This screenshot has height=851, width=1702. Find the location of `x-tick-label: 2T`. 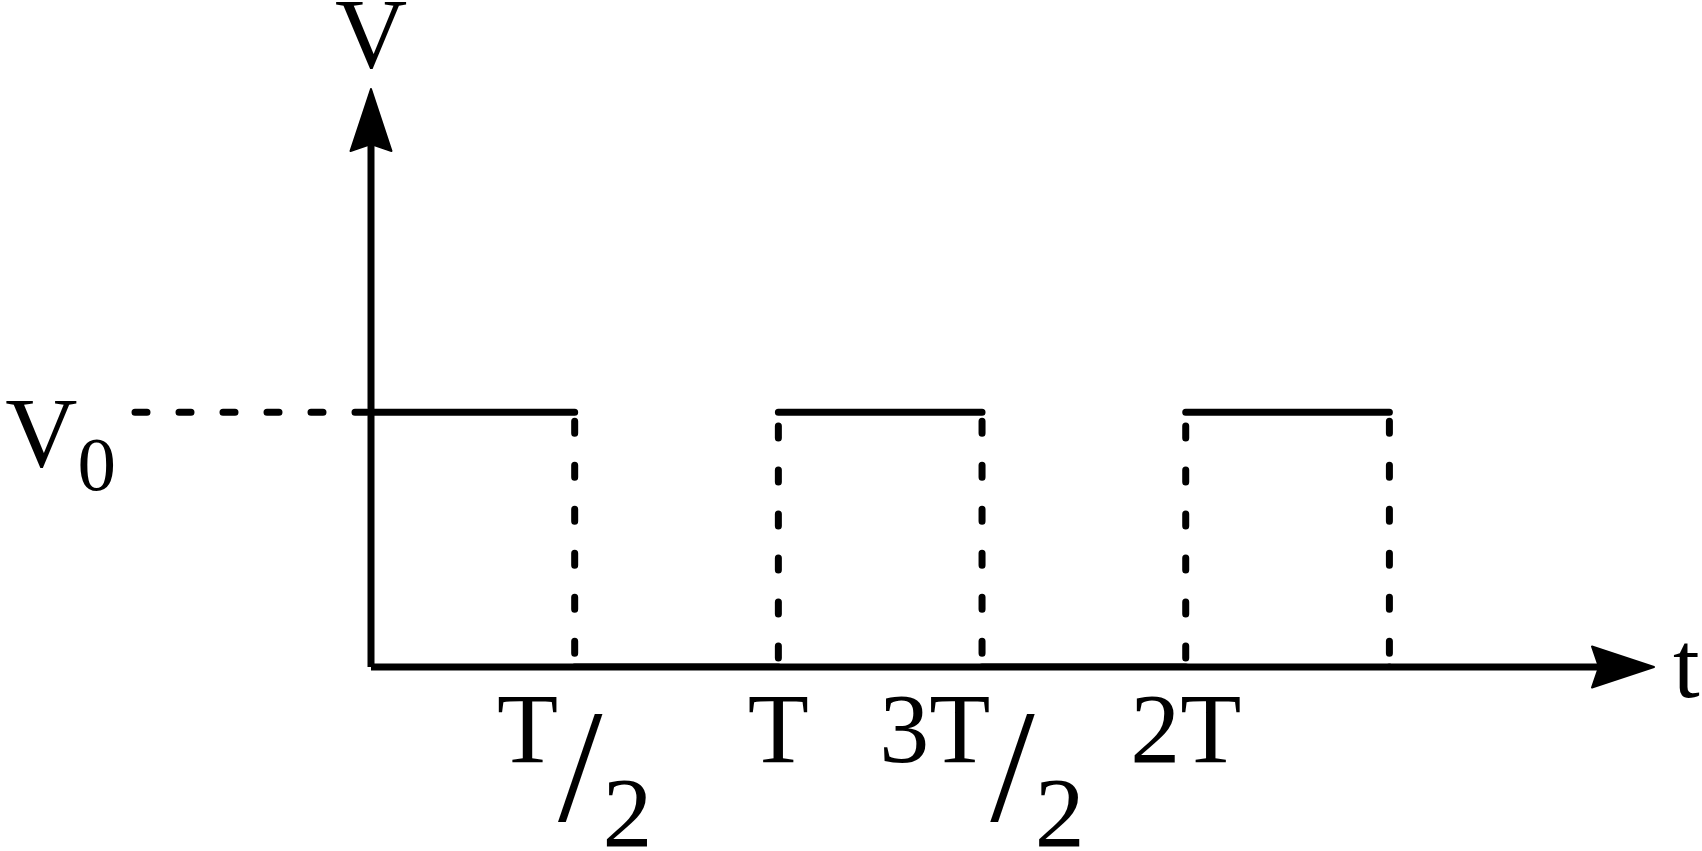

x-tick-label: 2T is located at coordinates (1186, 728).